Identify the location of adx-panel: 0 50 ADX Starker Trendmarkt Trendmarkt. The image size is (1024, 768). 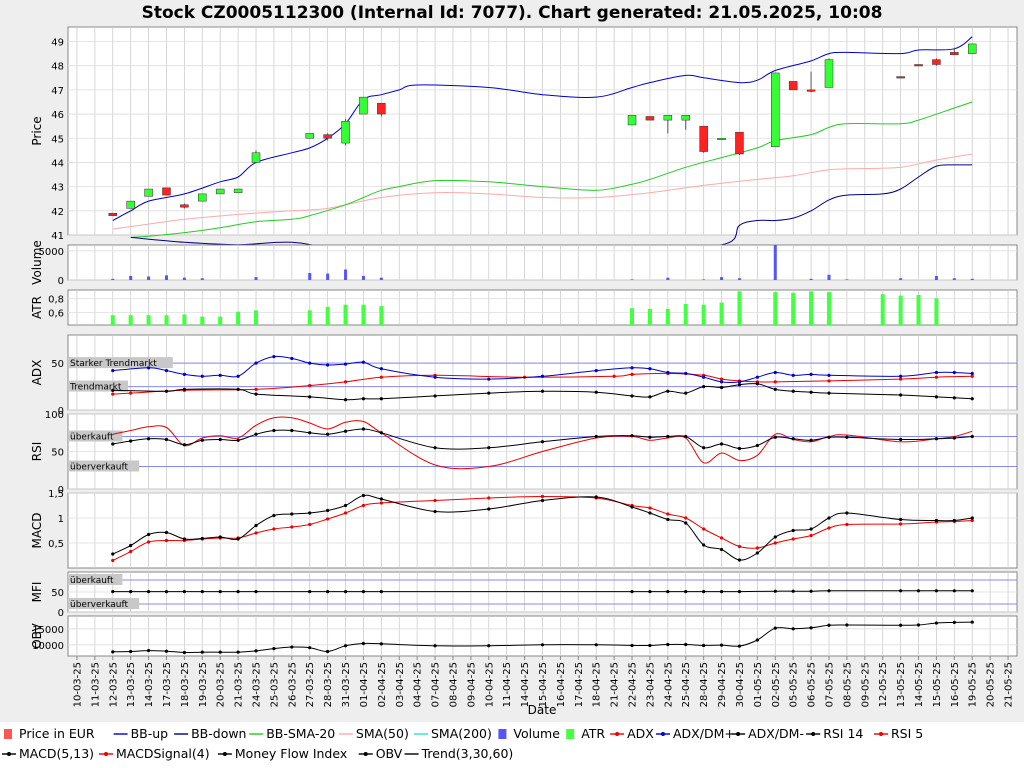
(524, 375).